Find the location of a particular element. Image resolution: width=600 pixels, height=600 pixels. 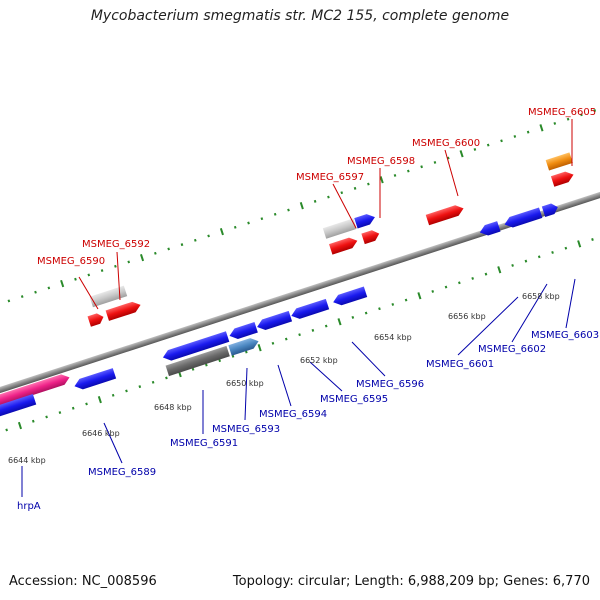

gene-label: MSMEG_6589 is located at coordinates (122, 472).